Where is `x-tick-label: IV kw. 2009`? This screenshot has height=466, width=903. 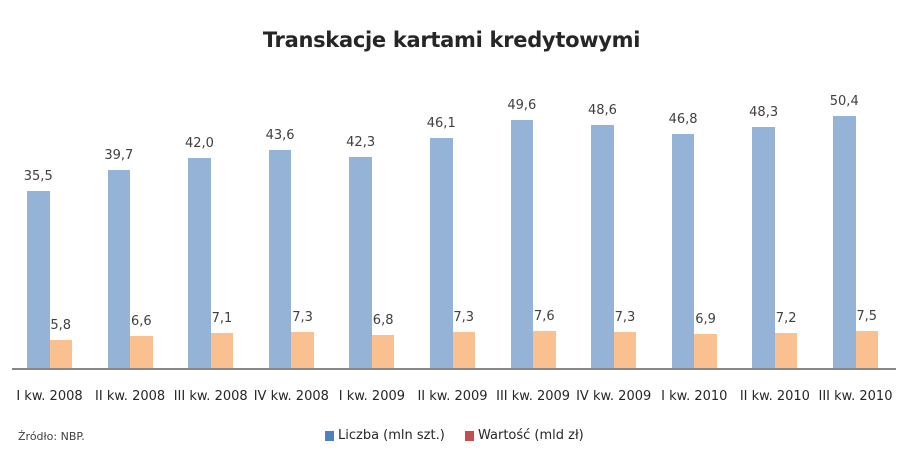 x-tick-label: IV kw. 2009 is located at coordinates (614, 396).